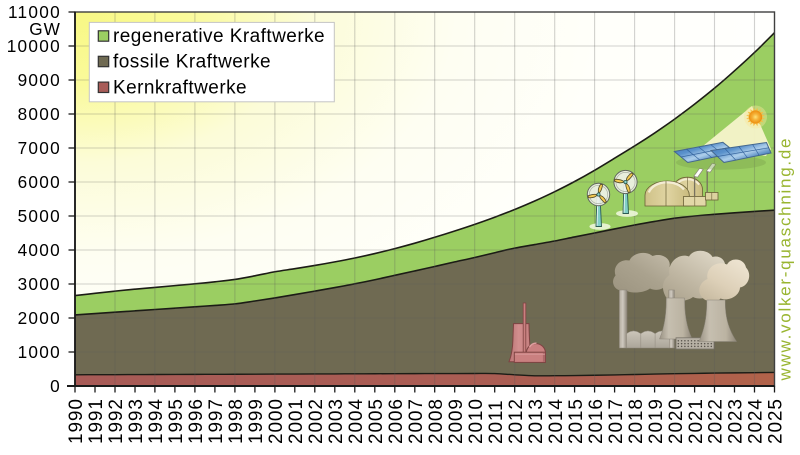 This screenshot has width=800, height=455. Describe the element at coordinates (416, 421) in the screenshot. I see `svg-text: 2007` at that location.